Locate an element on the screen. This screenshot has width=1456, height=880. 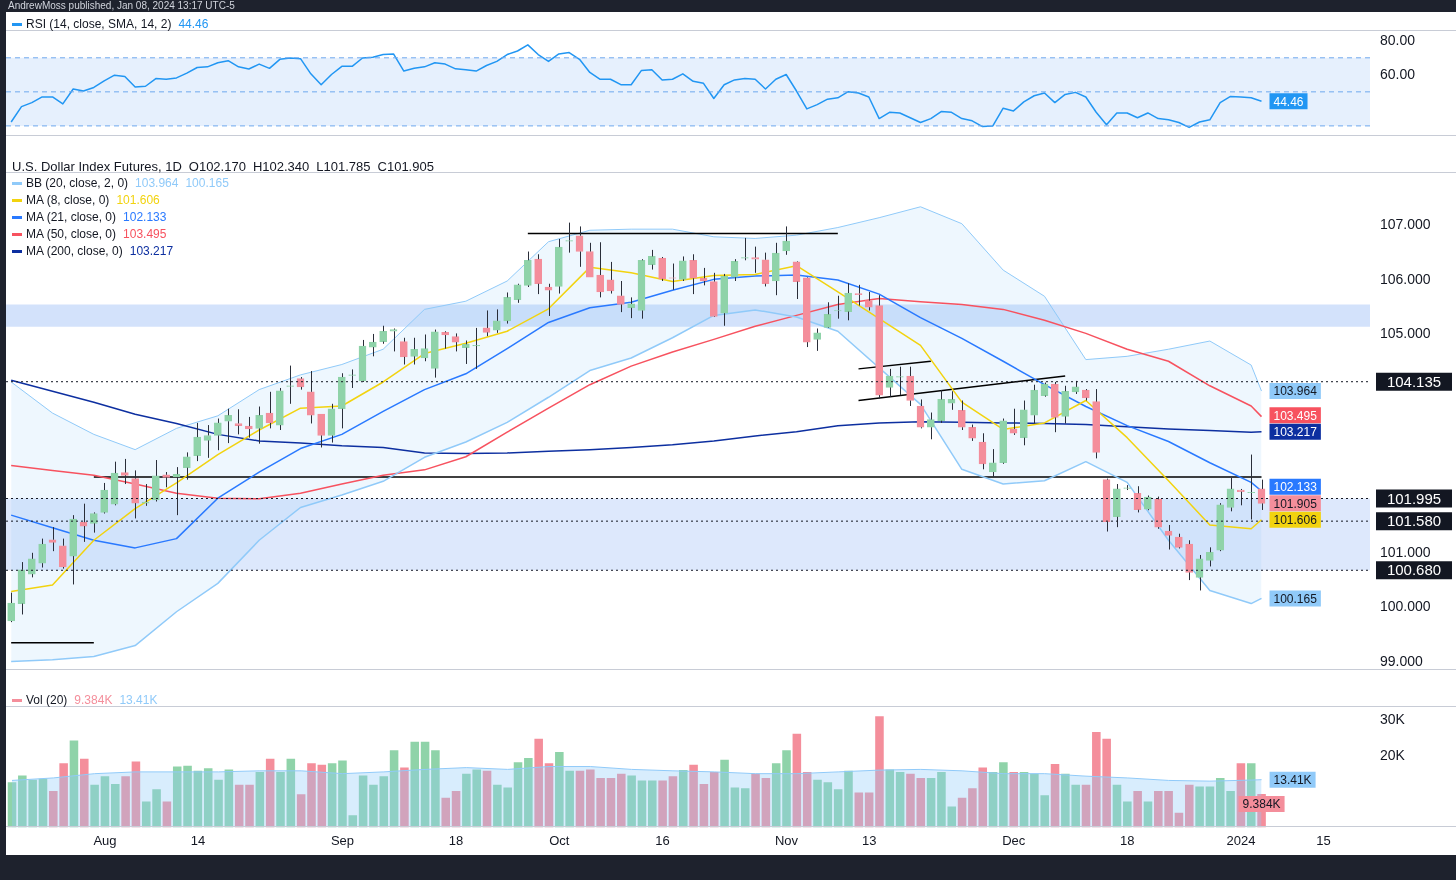
data-label: 13.41K is located at coordinates (1292, 779).